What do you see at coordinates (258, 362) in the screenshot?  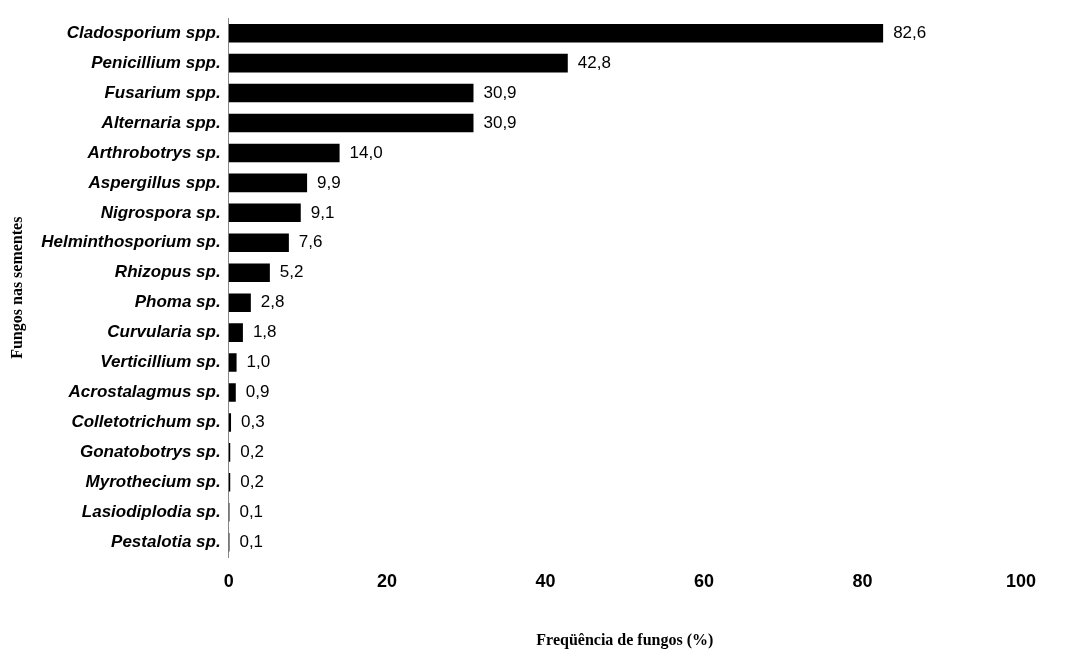 I see `data-label: 1,0` at bounding box center [258, 362].